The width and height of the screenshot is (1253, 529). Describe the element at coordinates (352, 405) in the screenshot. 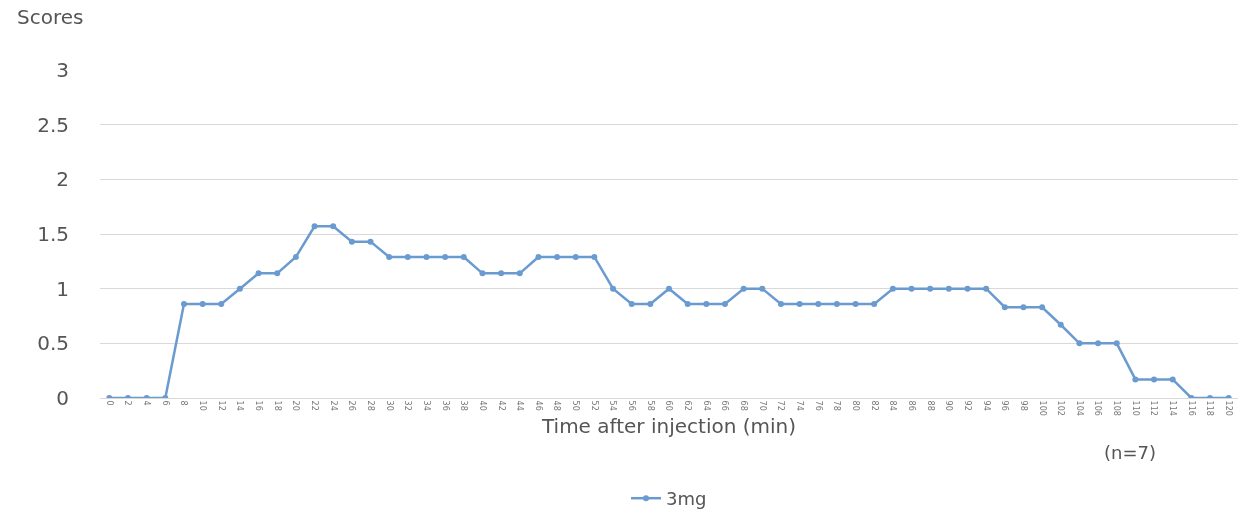

I see `x-tick-label: 26` at that location.